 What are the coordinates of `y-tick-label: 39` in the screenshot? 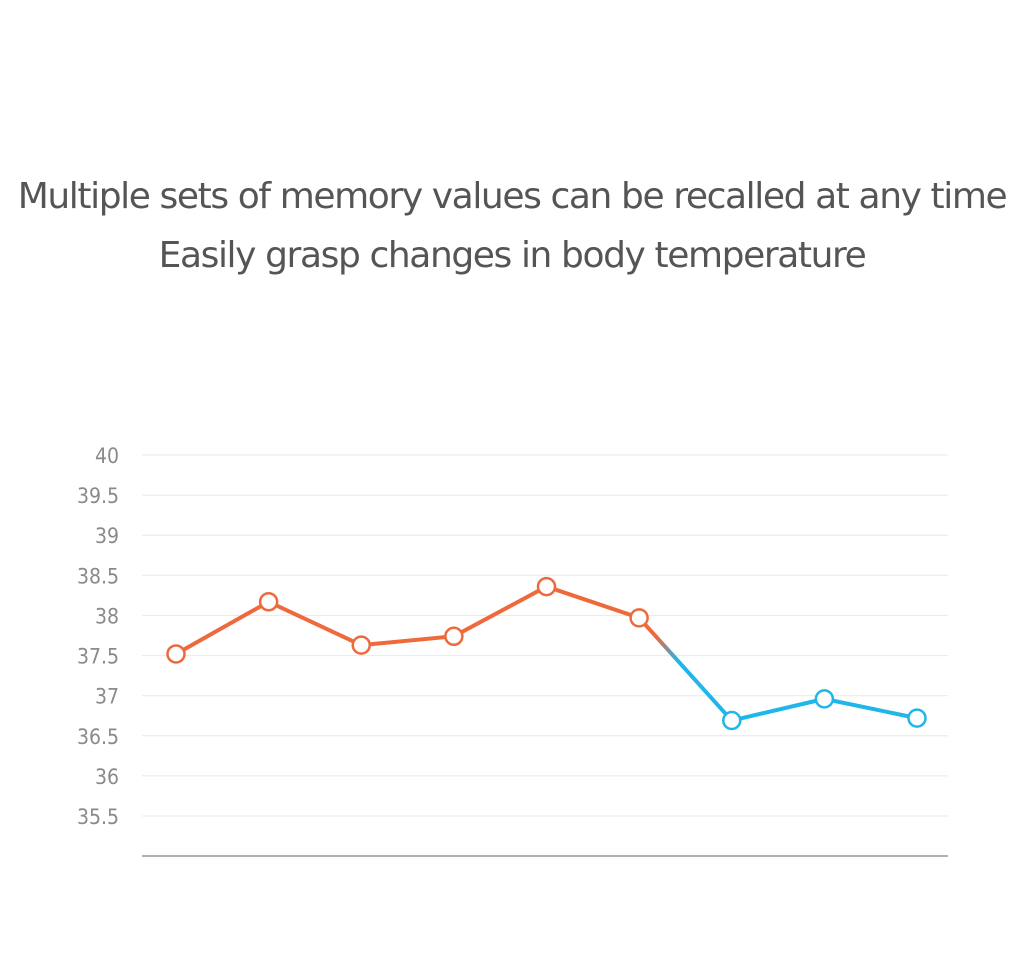 It's located at (107, 536).